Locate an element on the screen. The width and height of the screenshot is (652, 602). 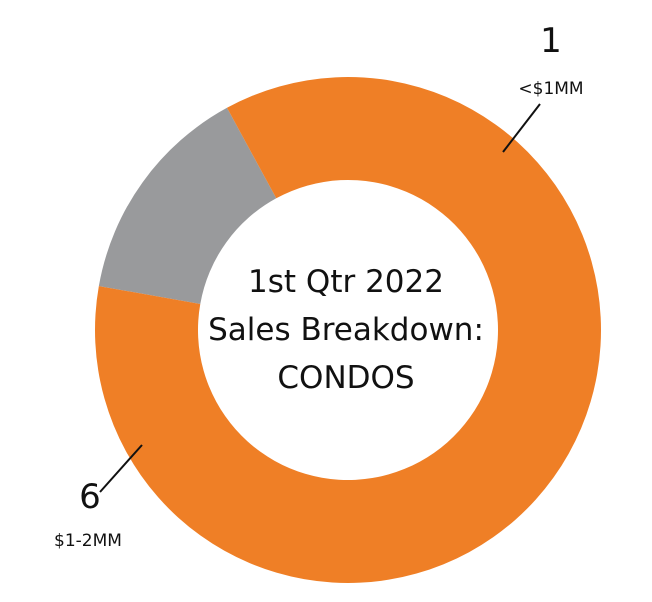
slice-value-label-1: 1 is located at coordinates (551, 41).